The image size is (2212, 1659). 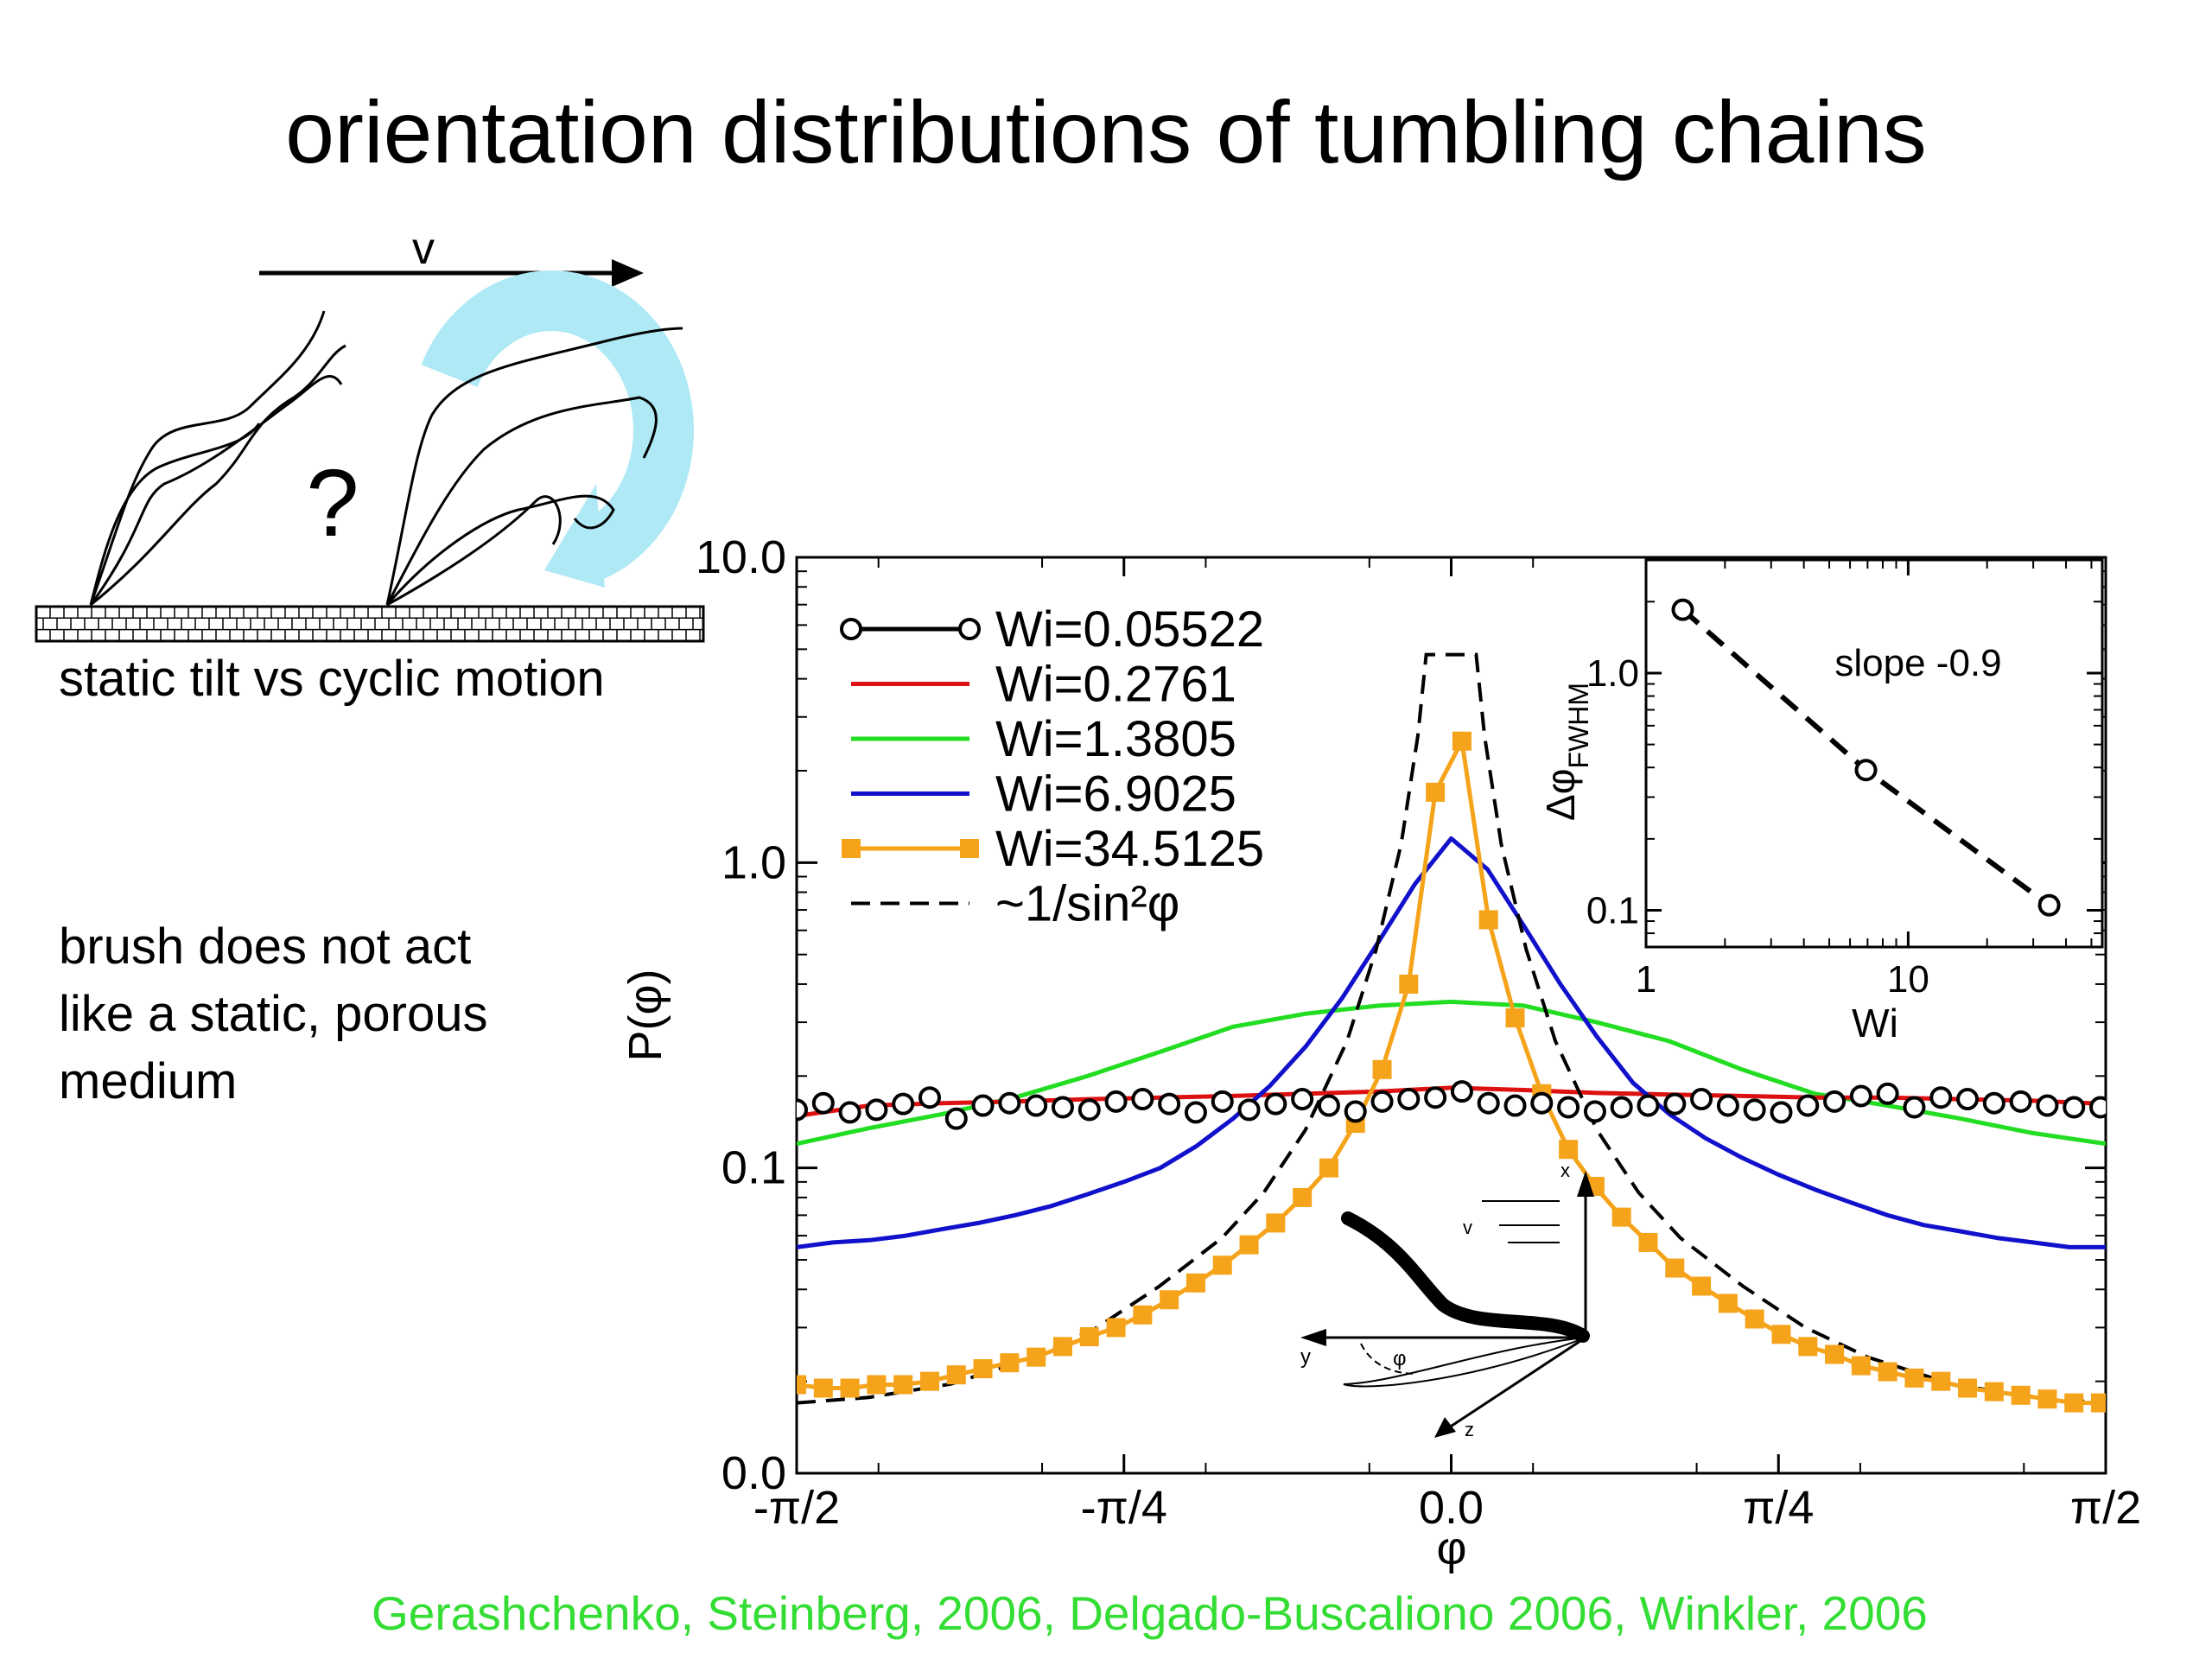 What do you see at coordinates (1565, 1170) in the screenshot?
I see `schematic-x-label: x` at bounding box center [1565, 1170].